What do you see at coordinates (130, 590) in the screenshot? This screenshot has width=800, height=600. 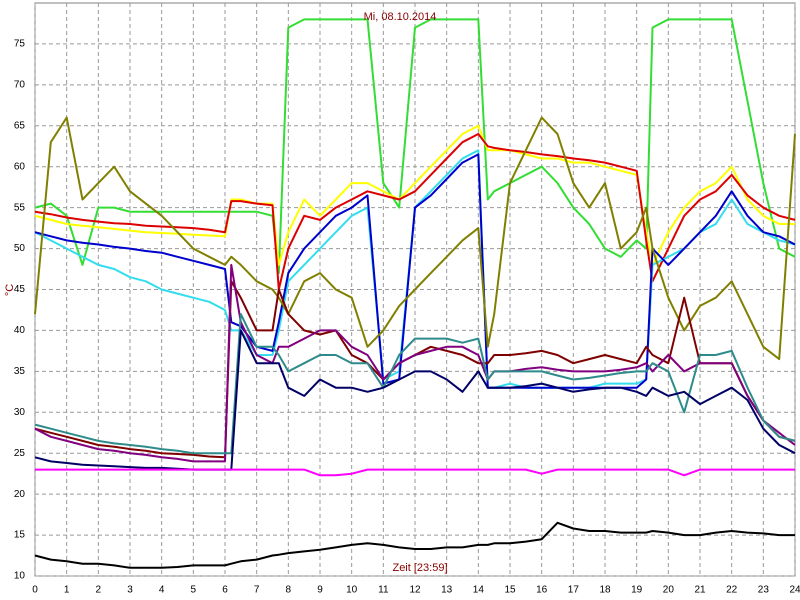 I see `x-tick-label: 3` at bounding box center [130, 590].